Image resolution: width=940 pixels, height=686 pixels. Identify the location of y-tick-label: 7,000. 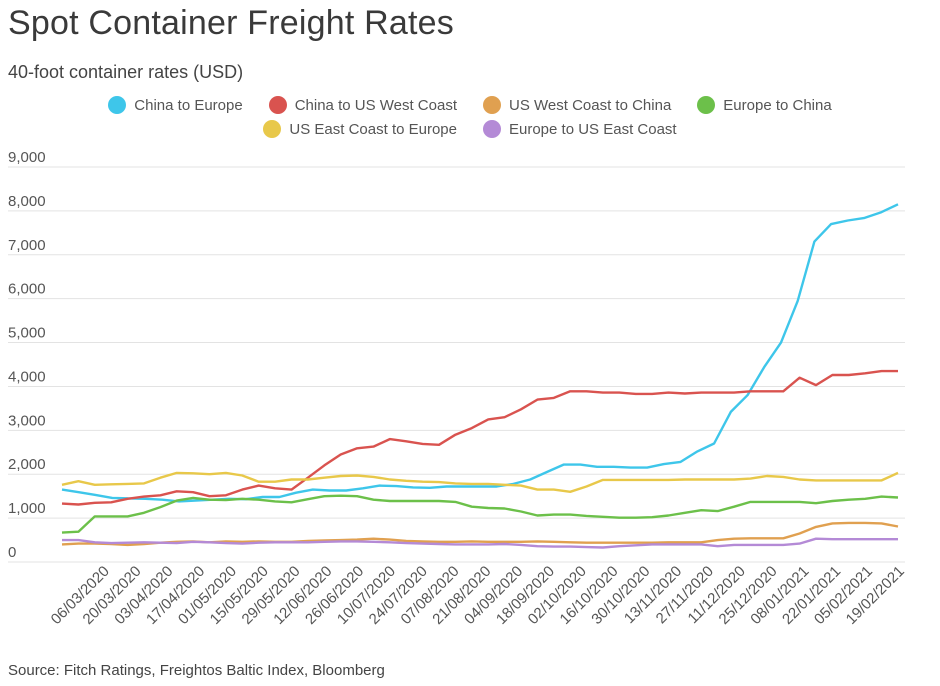
(27, 245).